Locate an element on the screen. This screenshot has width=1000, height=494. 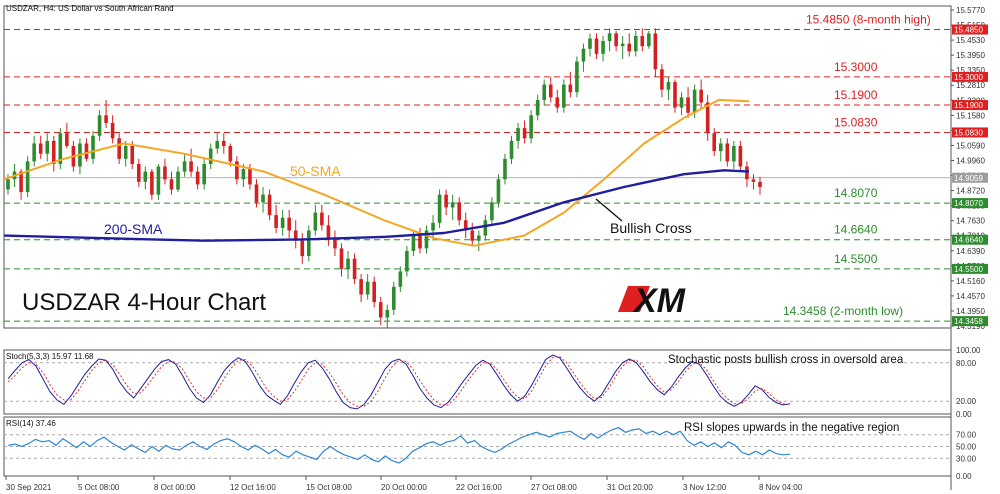
y-tick-label: 15.3950 is located at coordinates (970, 55).